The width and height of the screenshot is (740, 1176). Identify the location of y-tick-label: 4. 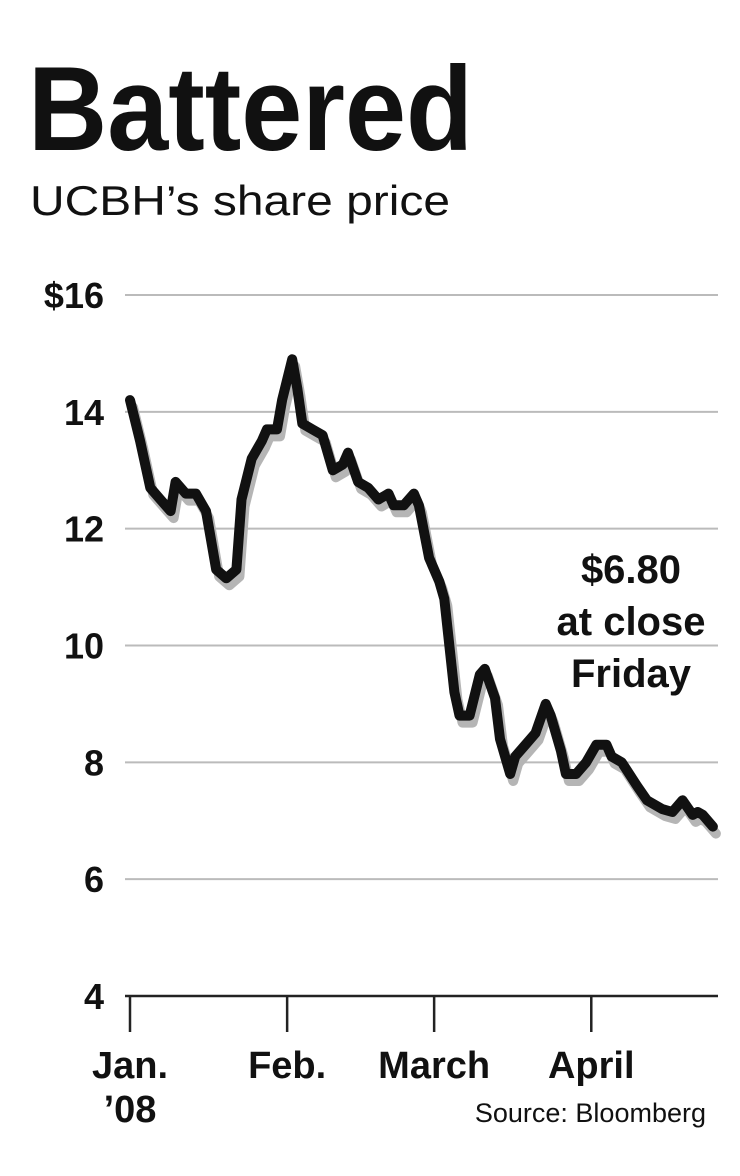
(94, 996).